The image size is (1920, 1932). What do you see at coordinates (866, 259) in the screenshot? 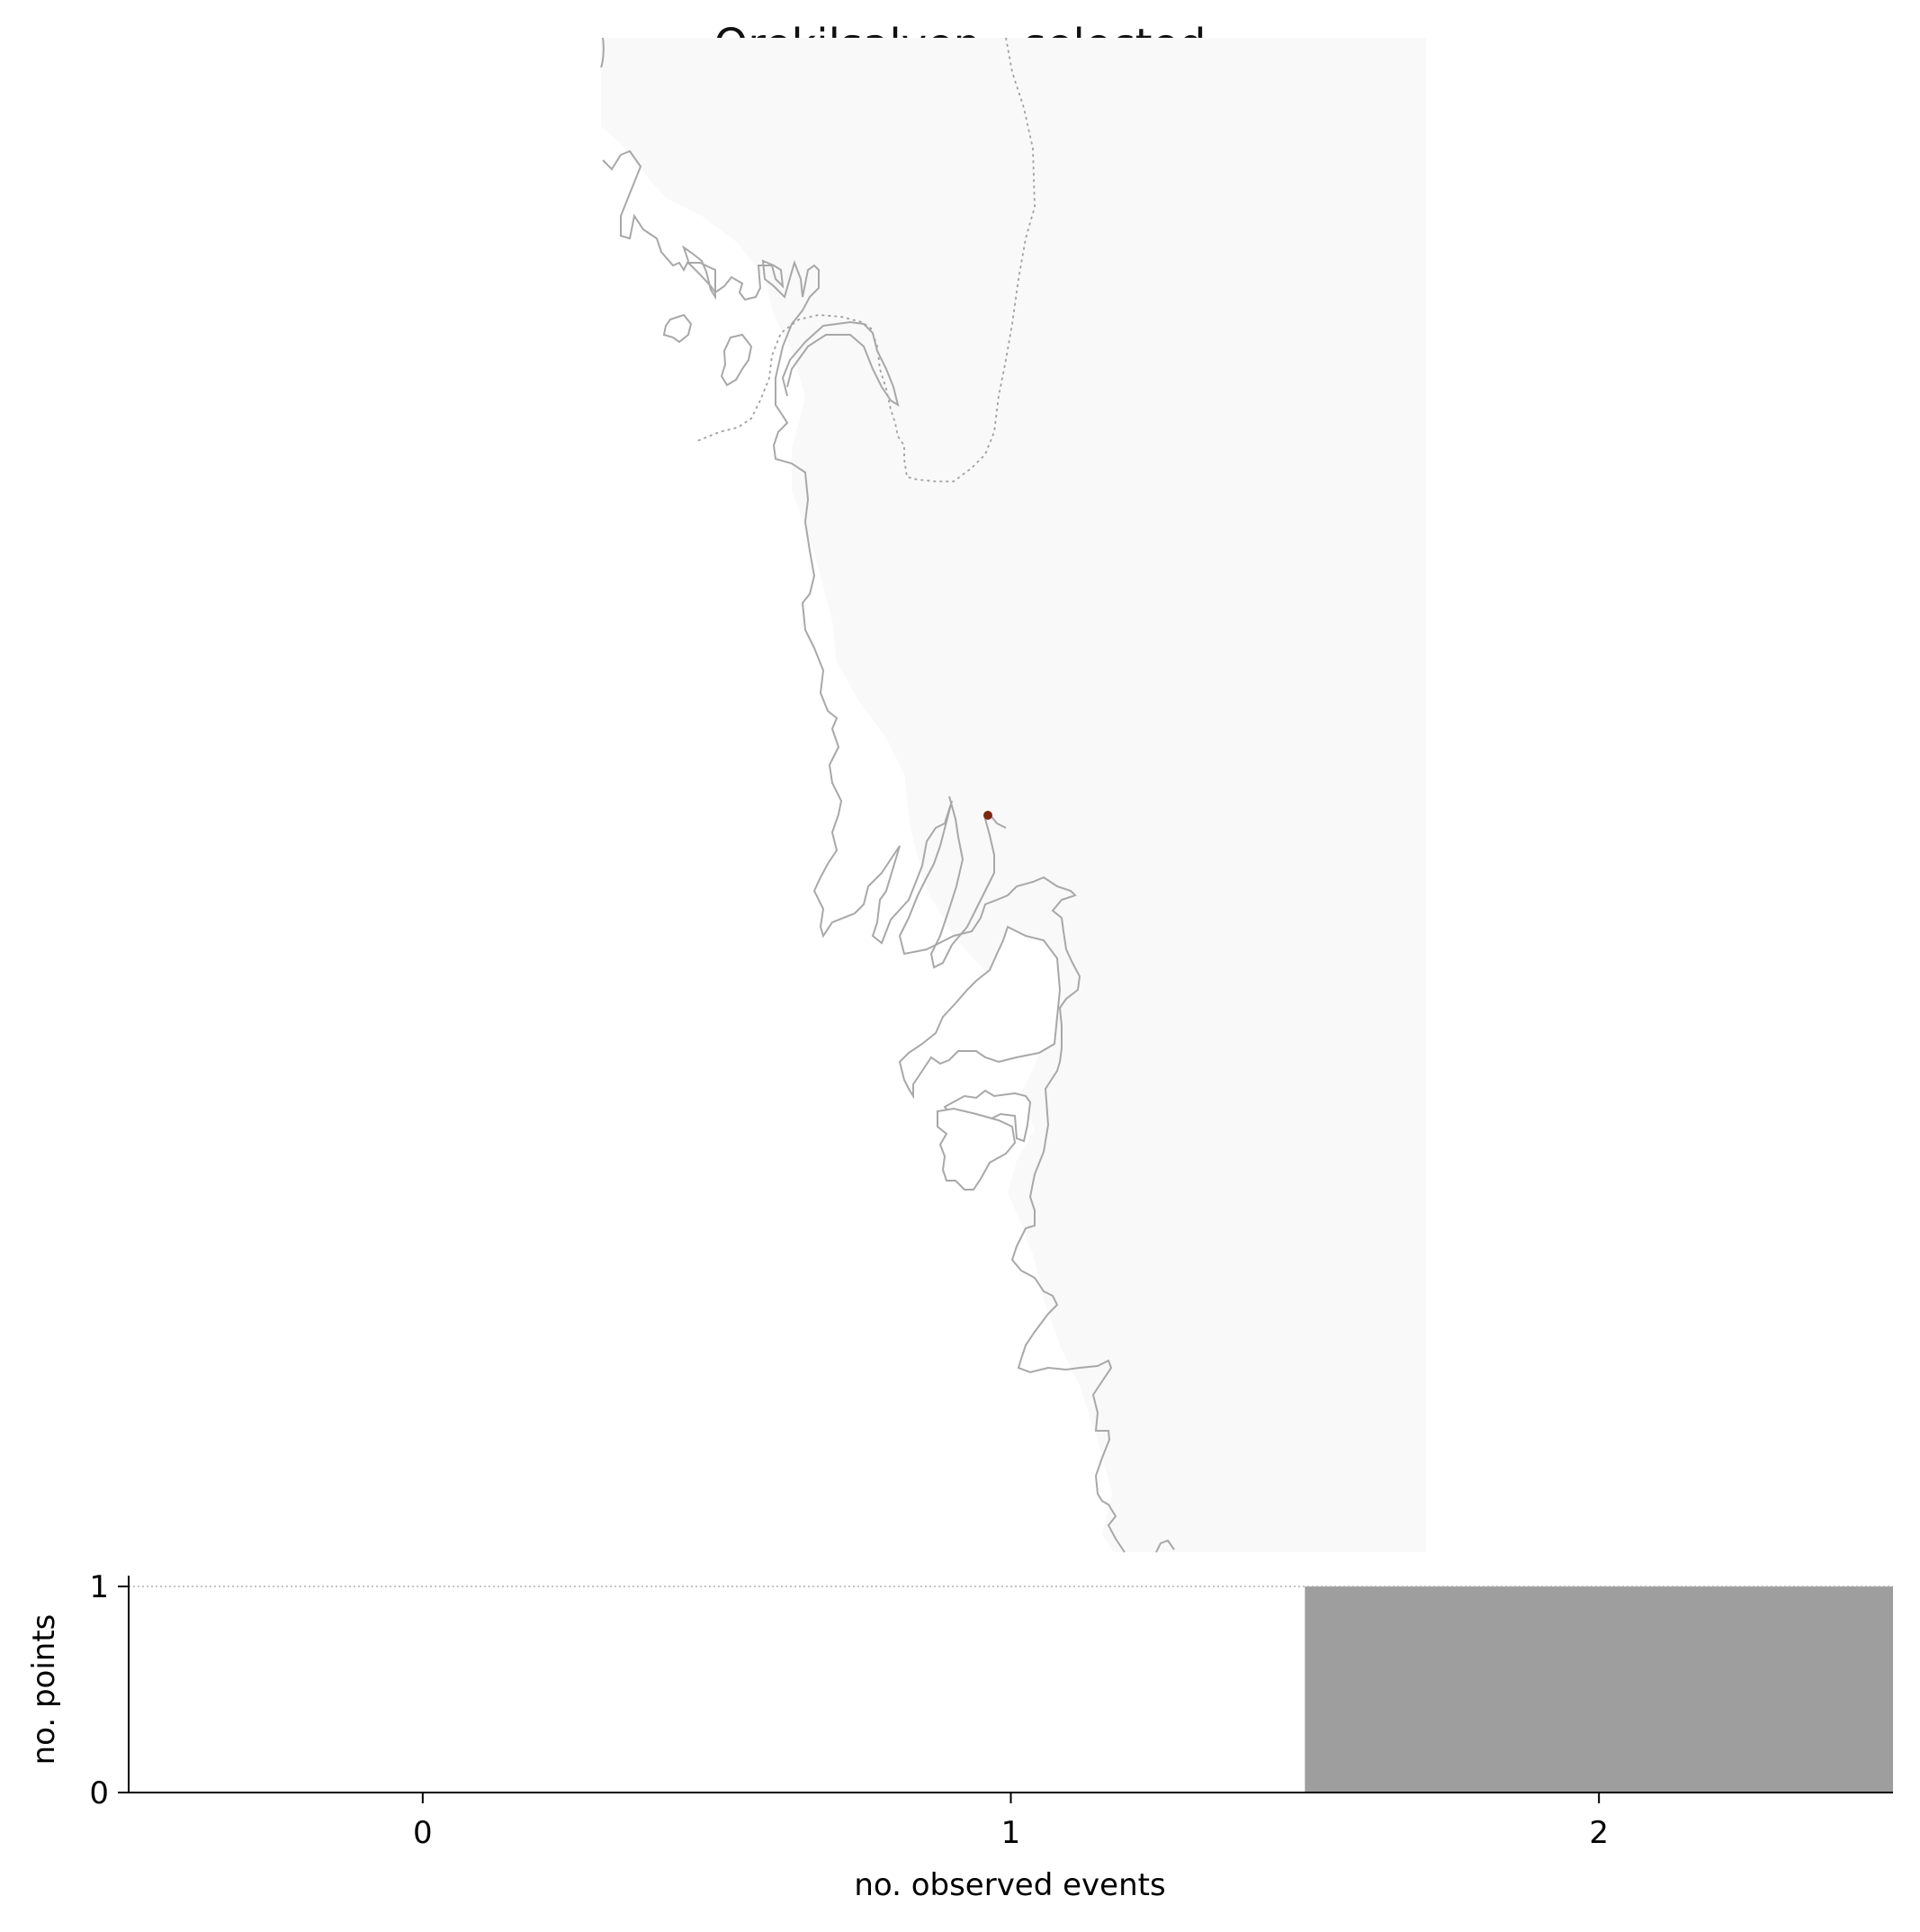
I see `county-border` at bounding box center [866, 259].